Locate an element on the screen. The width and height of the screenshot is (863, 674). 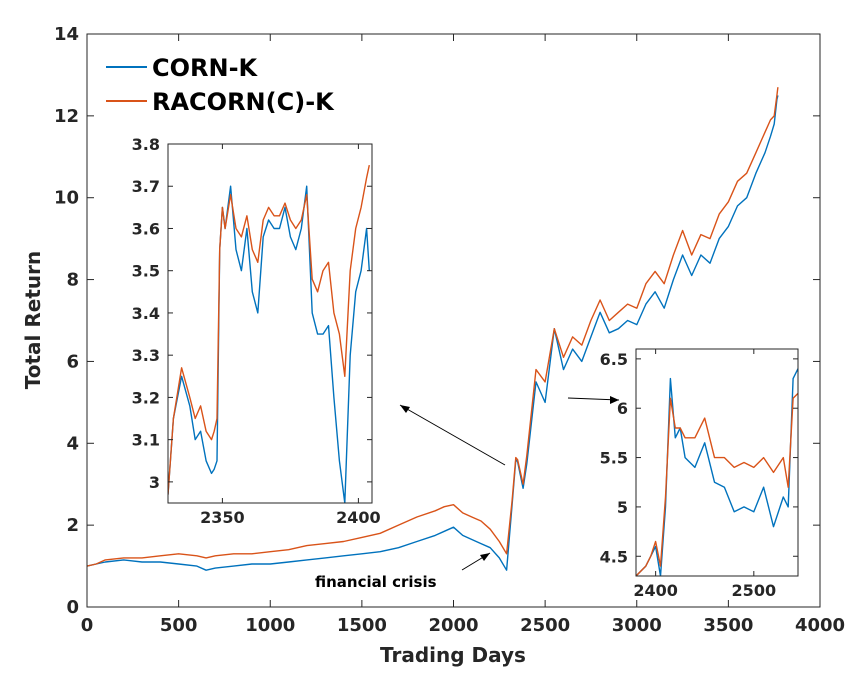
main-x-tick-label: 500 is located at coordinates (179, 625).